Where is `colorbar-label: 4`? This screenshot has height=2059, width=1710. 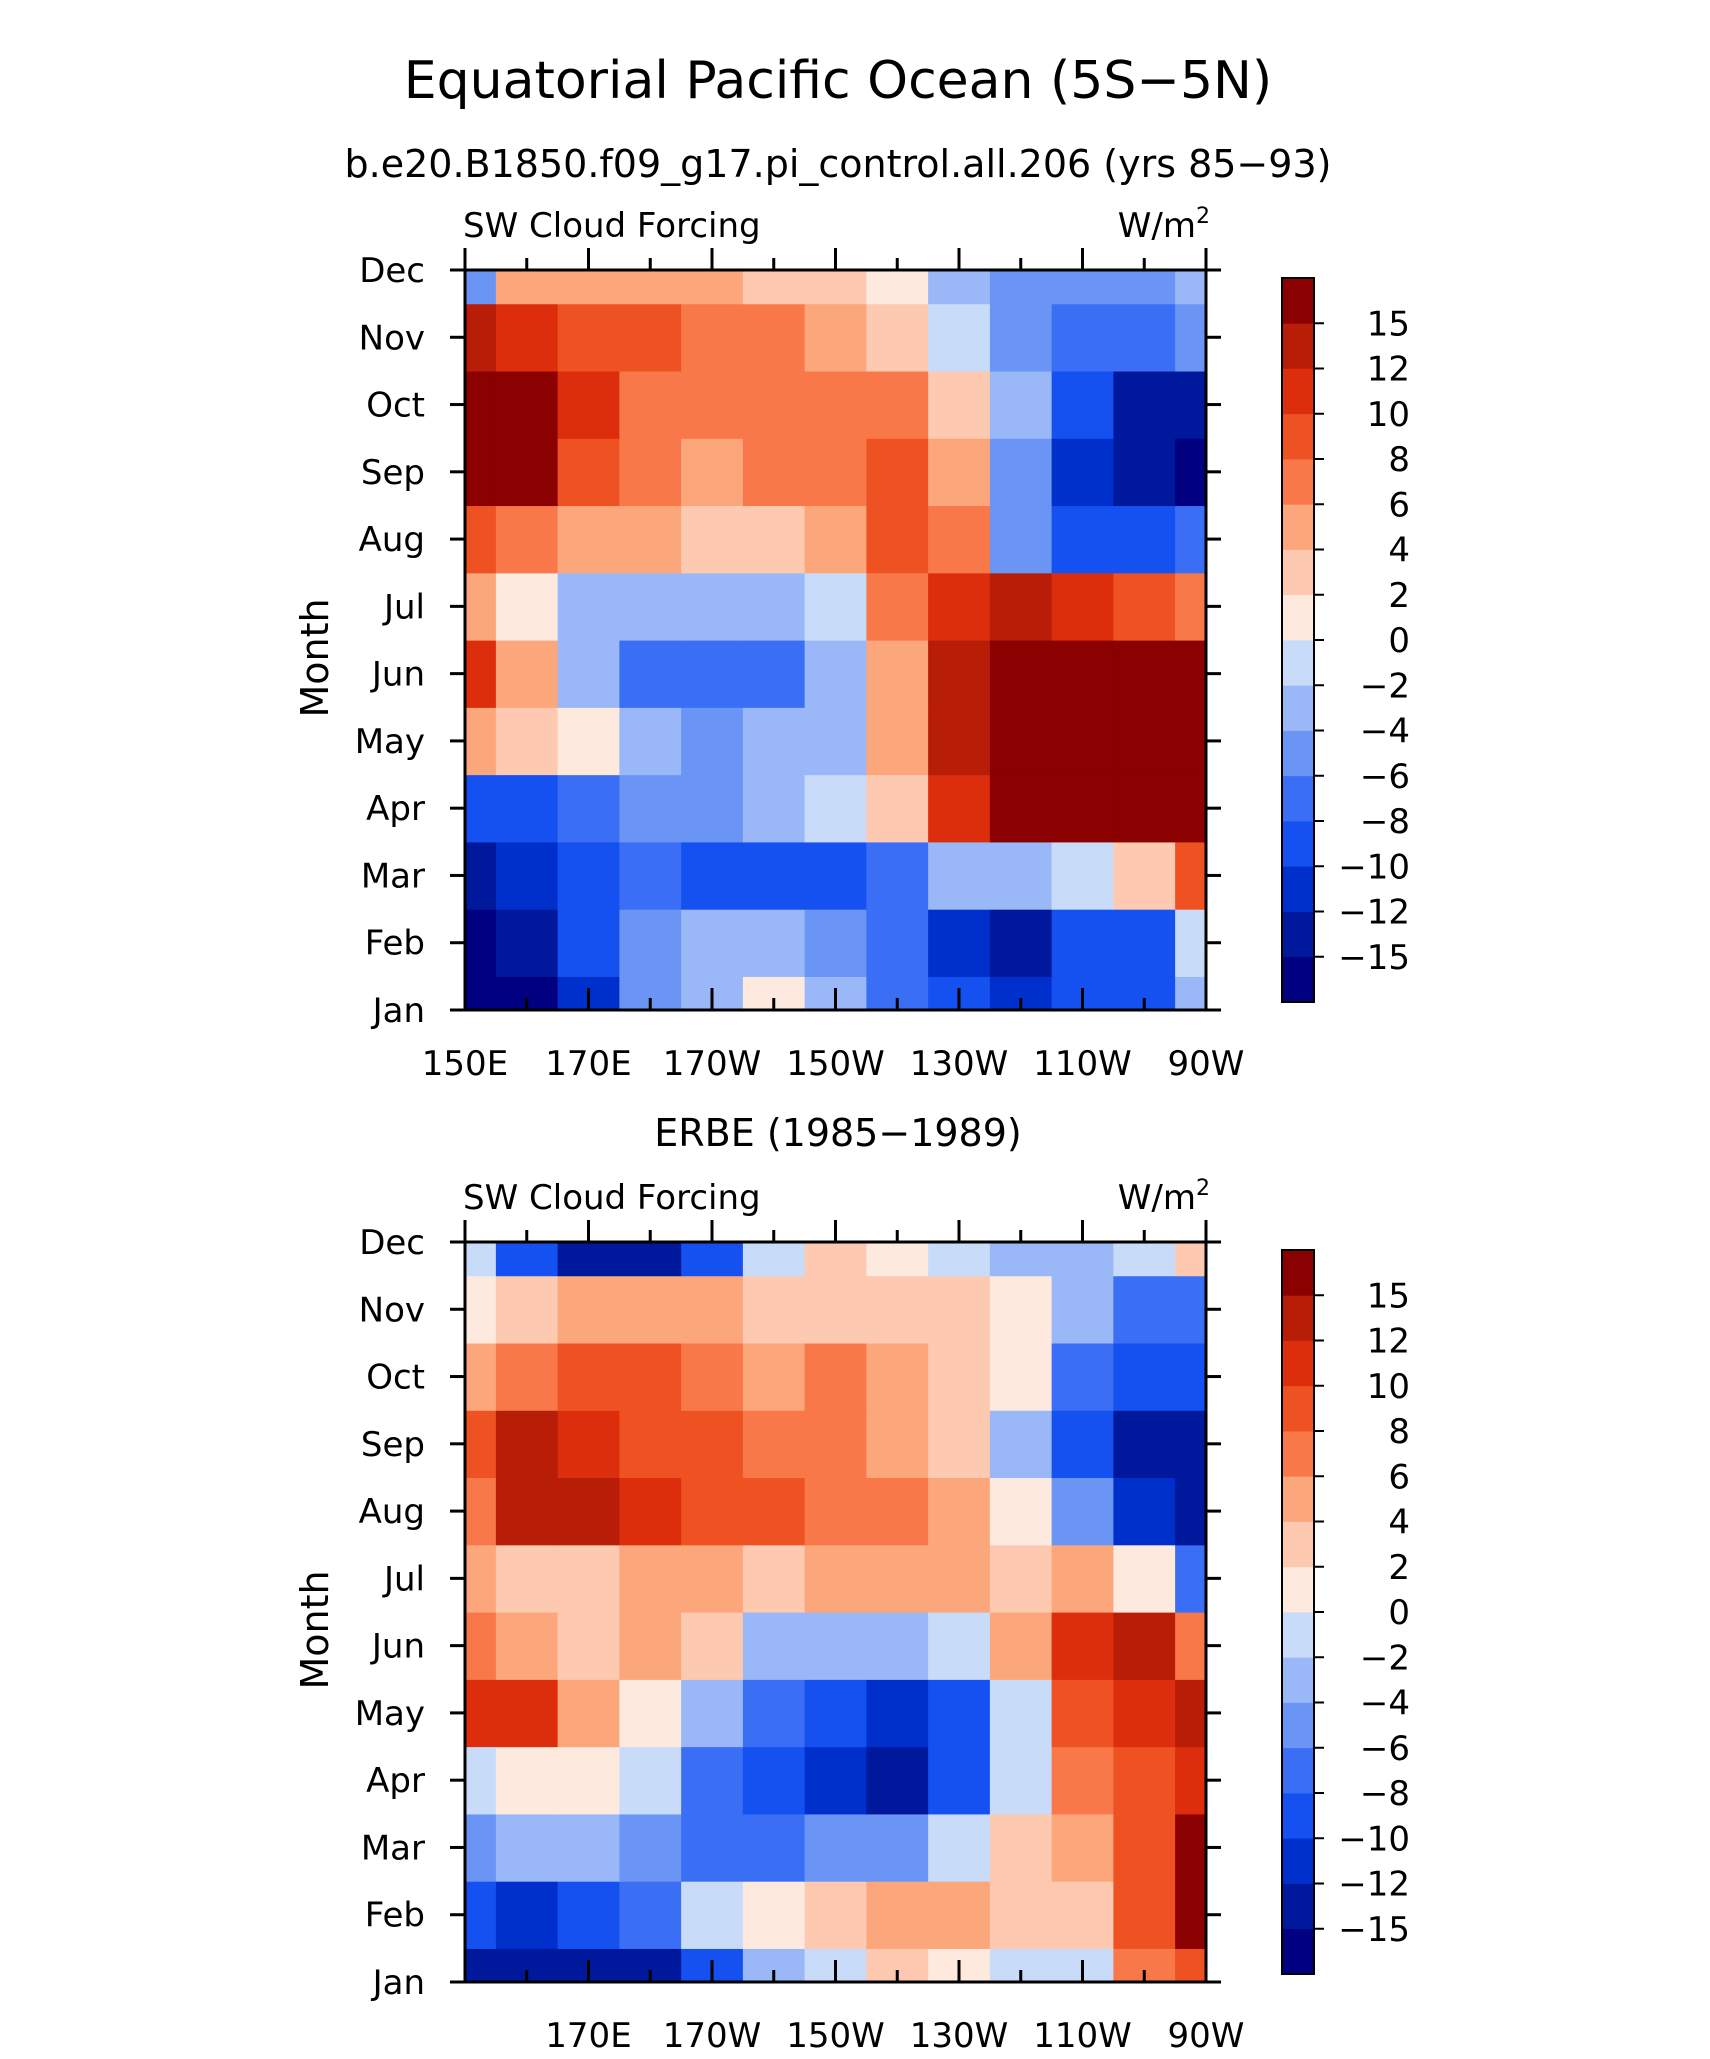 colorbar-label: 4 is located at coordinates (1399, 551).